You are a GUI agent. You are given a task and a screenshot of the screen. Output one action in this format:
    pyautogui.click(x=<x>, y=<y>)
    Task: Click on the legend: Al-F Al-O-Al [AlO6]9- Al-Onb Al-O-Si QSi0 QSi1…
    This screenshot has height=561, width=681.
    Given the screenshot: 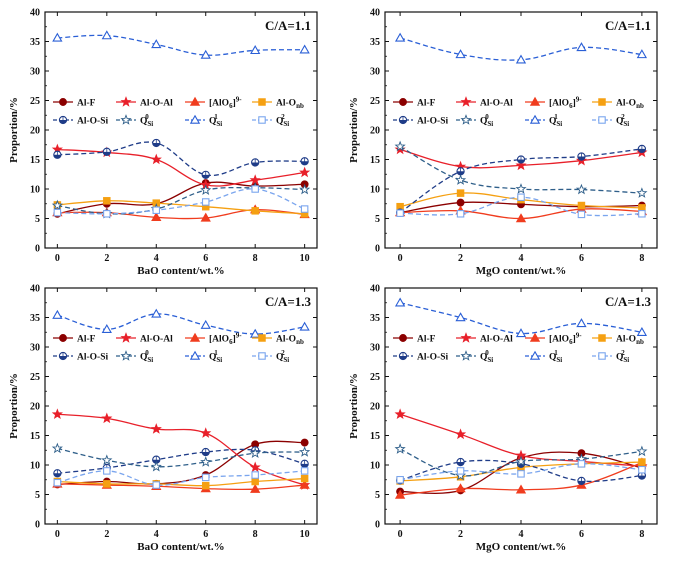 What is the action you would take?
    pyautogui.click(x=518, y=348)
    